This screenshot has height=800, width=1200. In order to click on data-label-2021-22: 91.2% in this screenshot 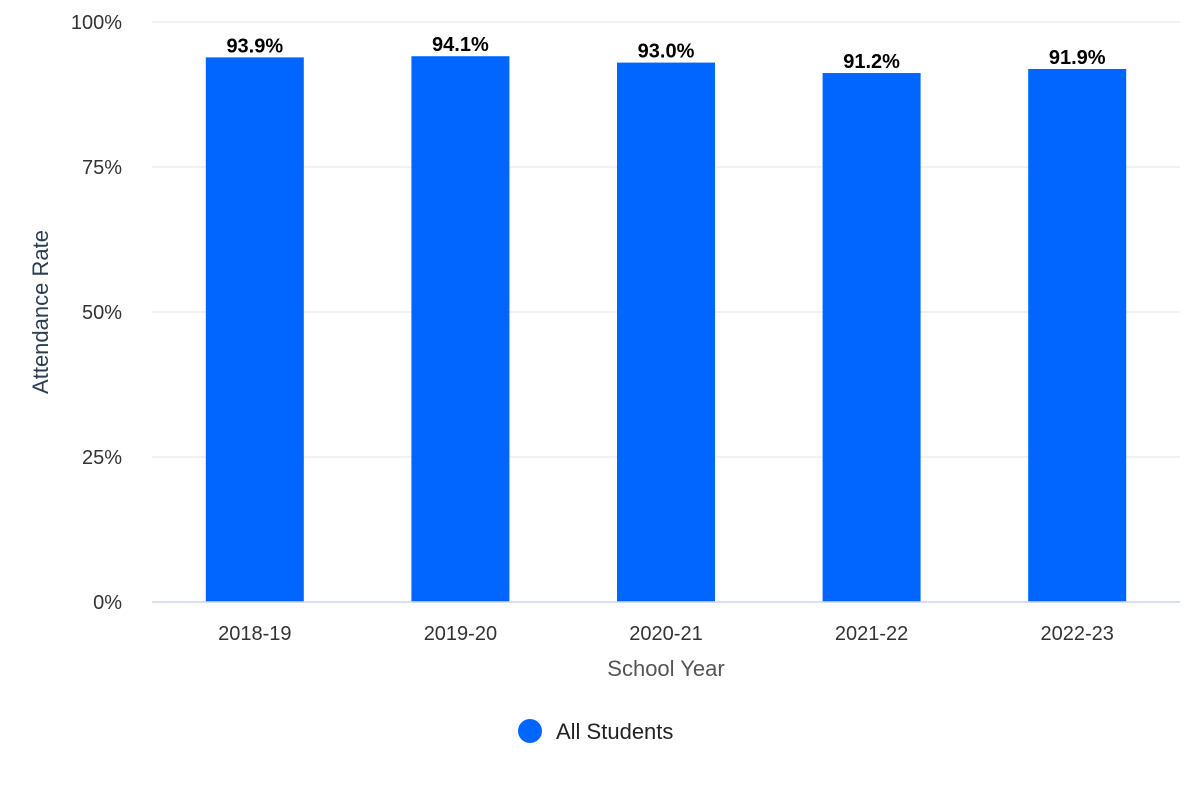, I will do `click(871, 62)`.